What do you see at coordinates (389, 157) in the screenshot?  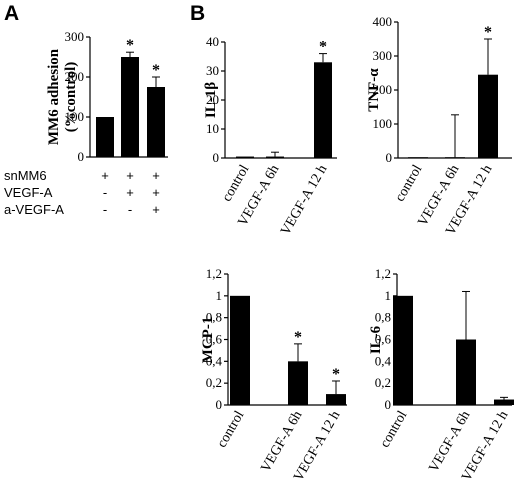 I see `tnfa-ytick-label: 0` at bounding box center [389, 157].